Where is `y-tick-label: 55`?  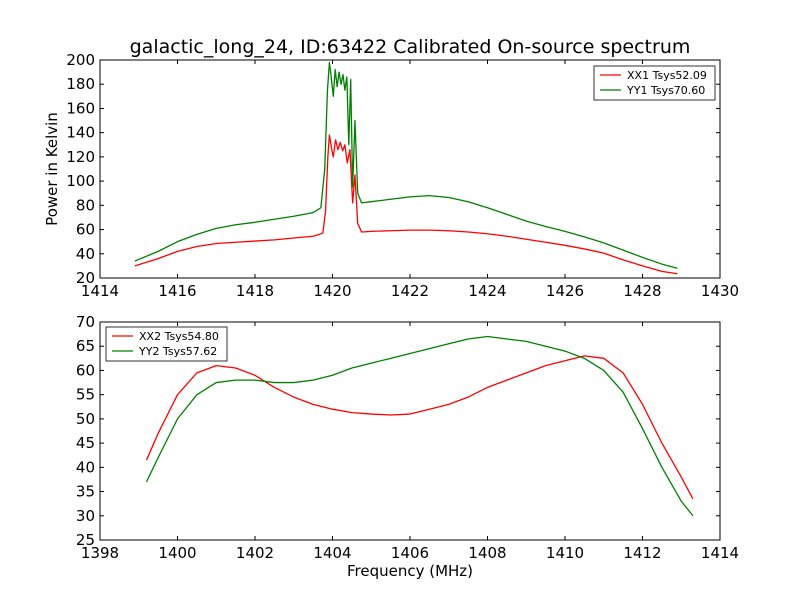 y-tick-label: 55 is located at coordinates (85, 395).